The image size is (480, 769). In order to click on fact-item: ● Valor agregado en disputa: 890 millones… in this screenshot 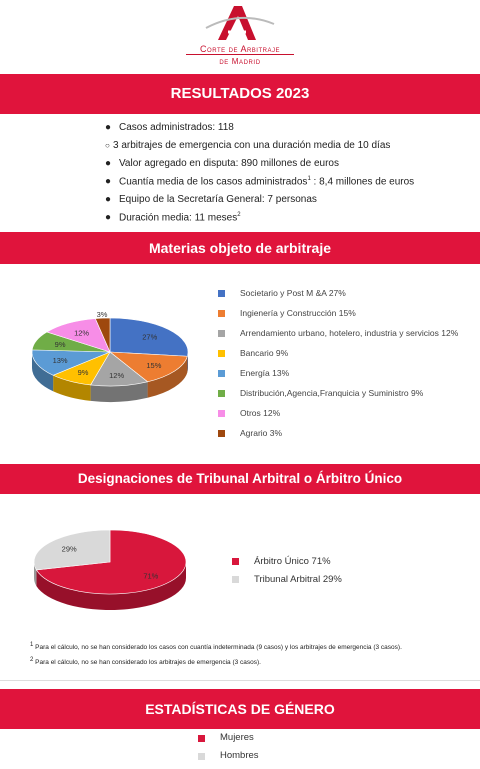, I will do `click(222, 163)`.